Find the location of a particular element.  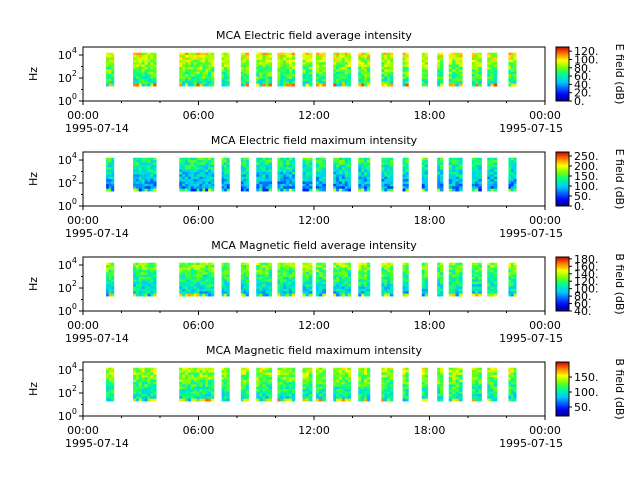

colorbar-tick-label: 40. is located at coordinates (583, 311).